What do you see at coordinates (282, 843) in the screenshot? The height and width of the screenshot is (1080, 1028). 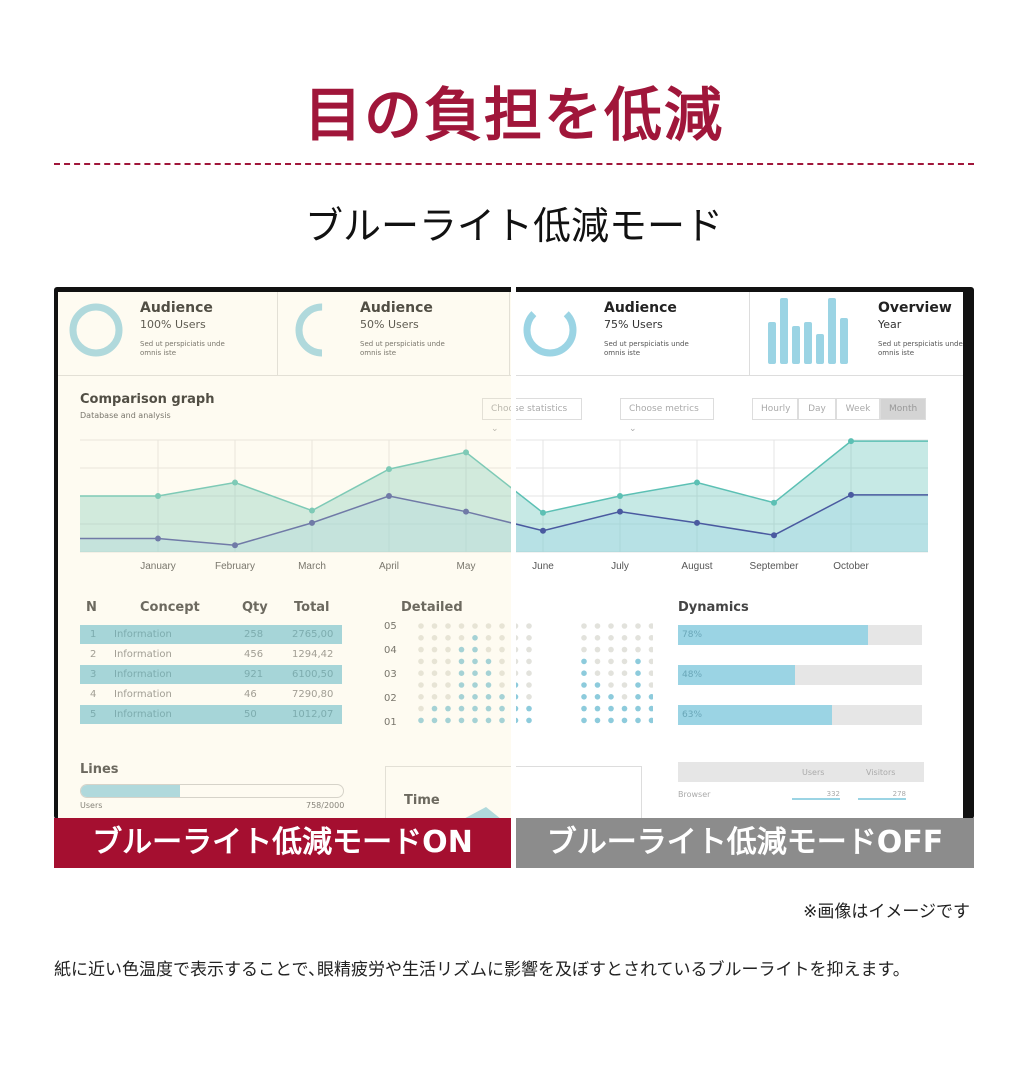 I see `mode-on-banner: ブルーライト低減モードON` at bounding box center [282, 843].